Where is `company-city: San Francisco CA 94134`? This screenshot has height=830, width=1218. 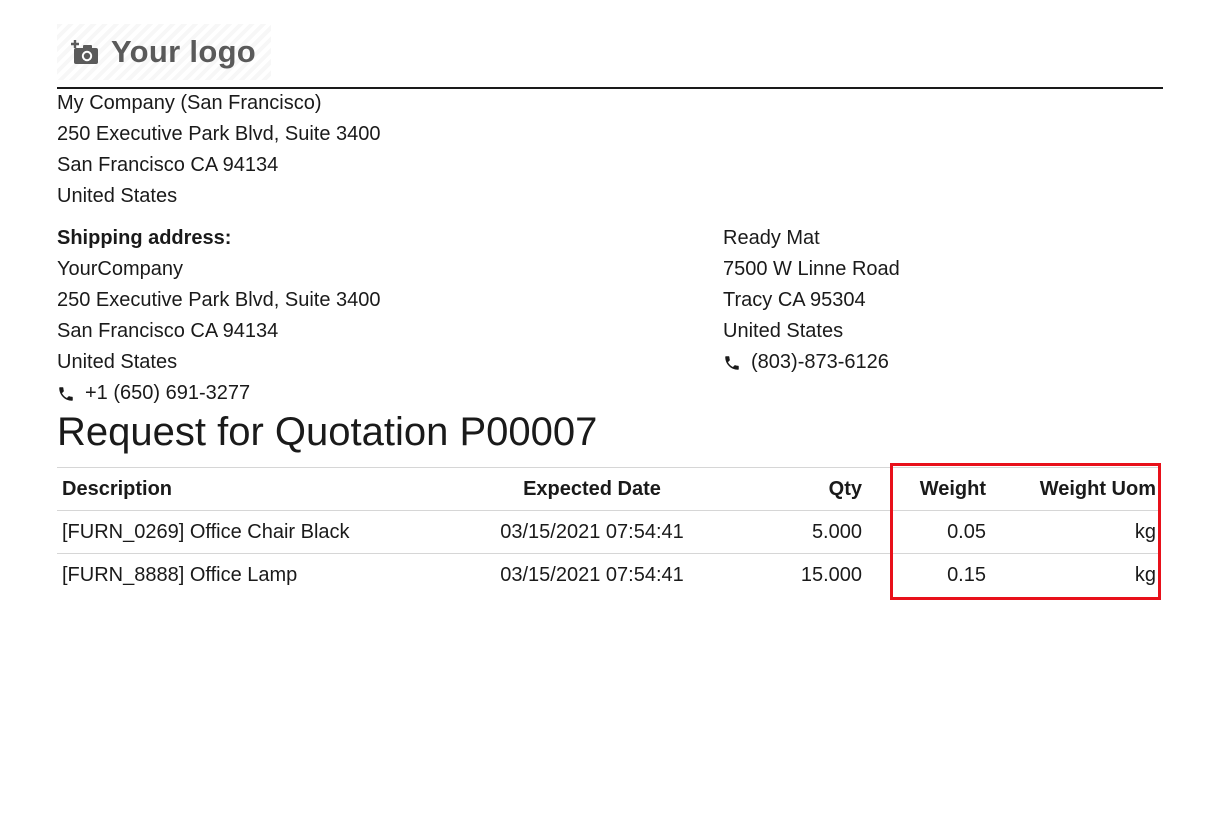
company-city: San Francisco CA 94134 is located at coordinates (168, 165).